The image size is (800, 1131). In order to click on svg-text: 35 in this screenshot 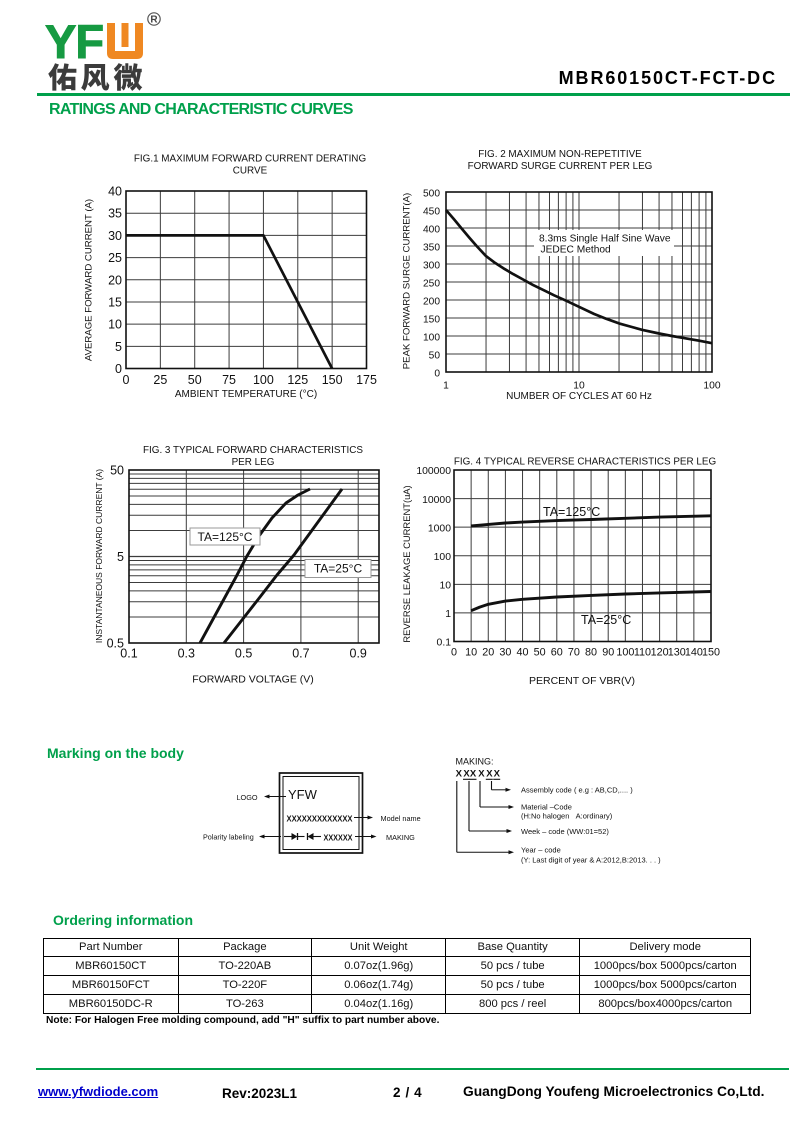, I will do `click(115, 214)`.